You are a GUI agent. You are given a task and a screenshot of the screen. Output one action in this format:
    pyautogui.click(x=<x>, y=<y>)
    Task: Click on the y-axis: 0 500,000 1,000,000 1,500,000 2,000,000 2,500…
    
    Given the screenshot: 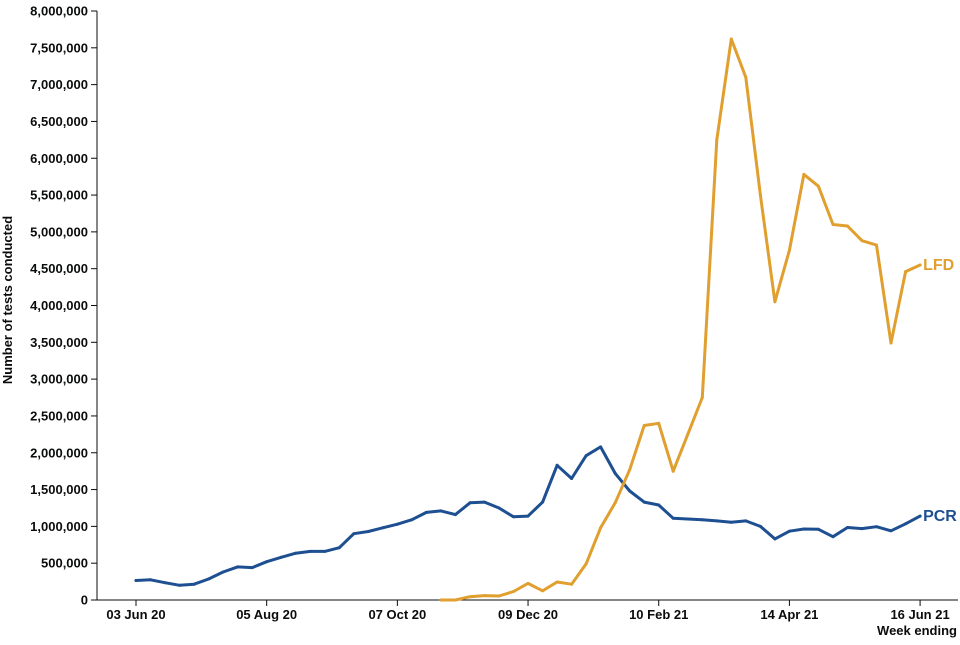 What is the action you would take?
    pyautogui.click(x=64, y=306)
    